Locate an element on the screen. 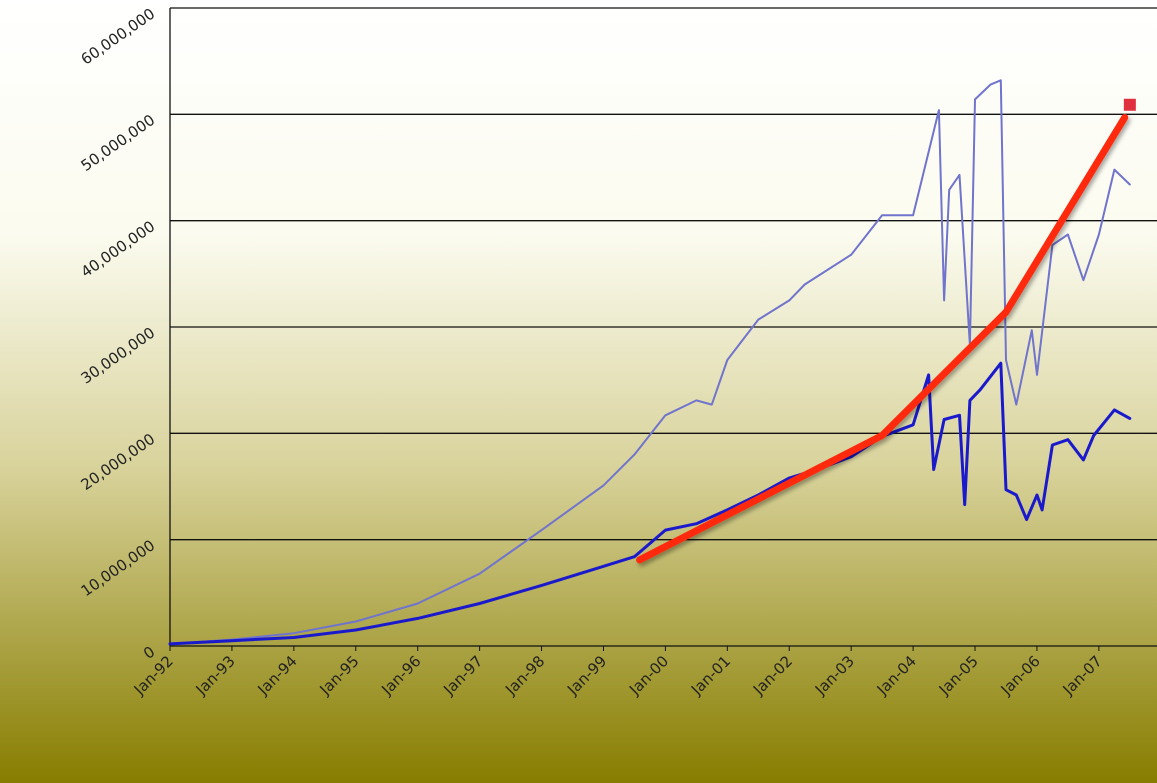  point-marker is located at coordinates (1129, 104).